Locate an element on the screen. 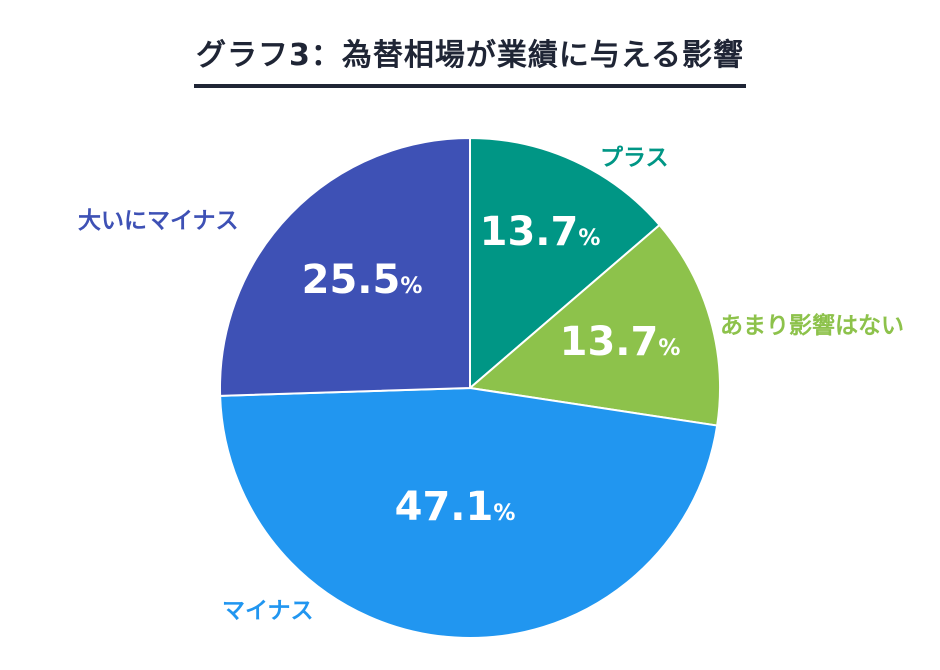 The height and width of the screenshot is (670, 940). pie-slice-little-effect is located at coordinates (594, 325).